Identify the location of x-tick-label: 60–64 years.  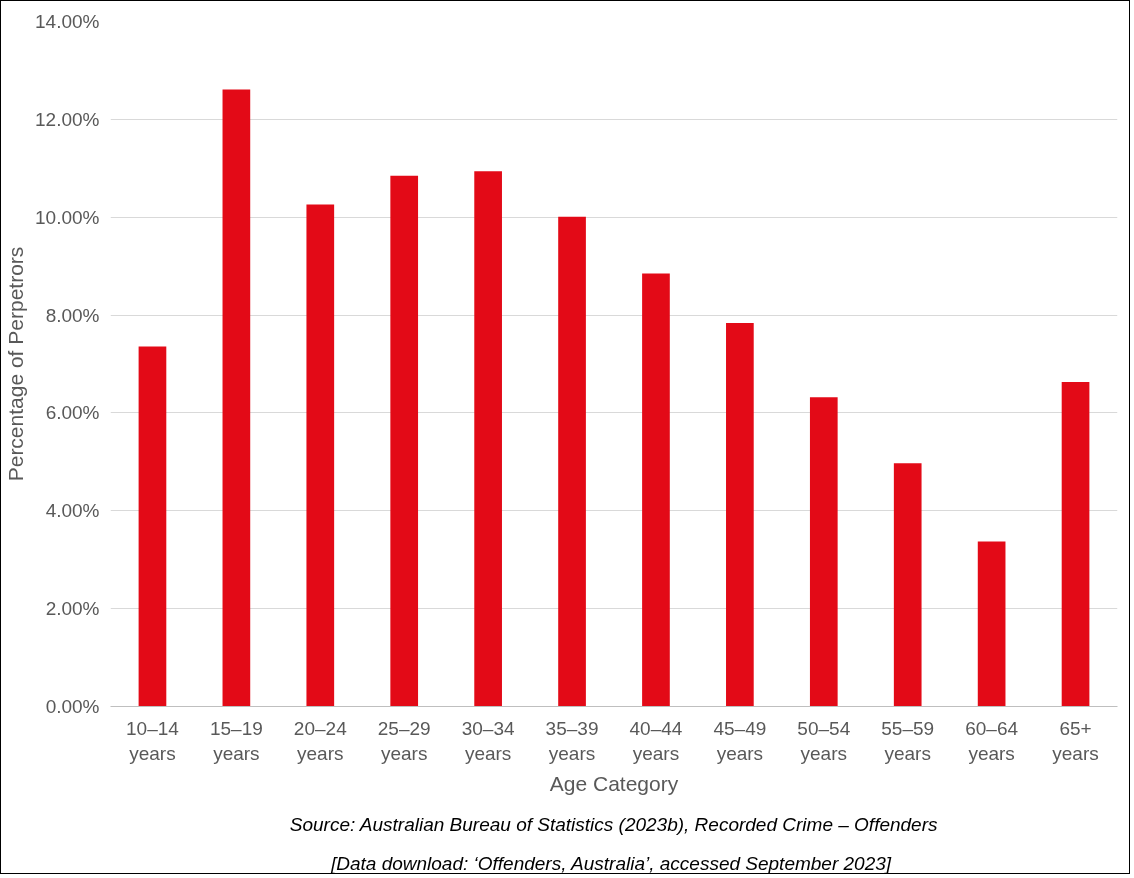
(992, 740).